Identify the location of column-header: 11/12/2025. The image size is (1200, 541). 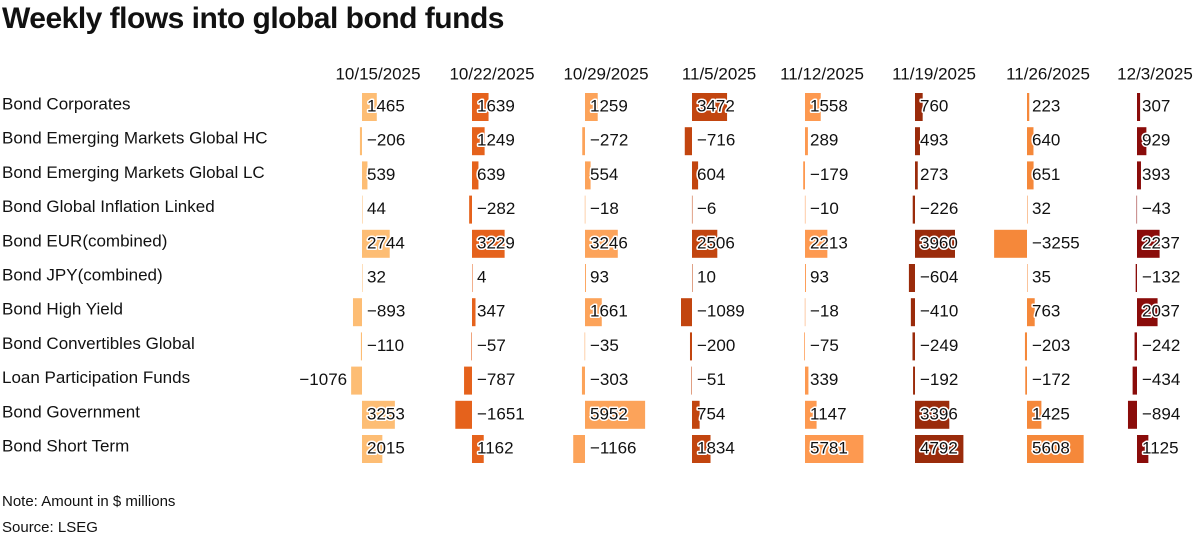
(822, 73).